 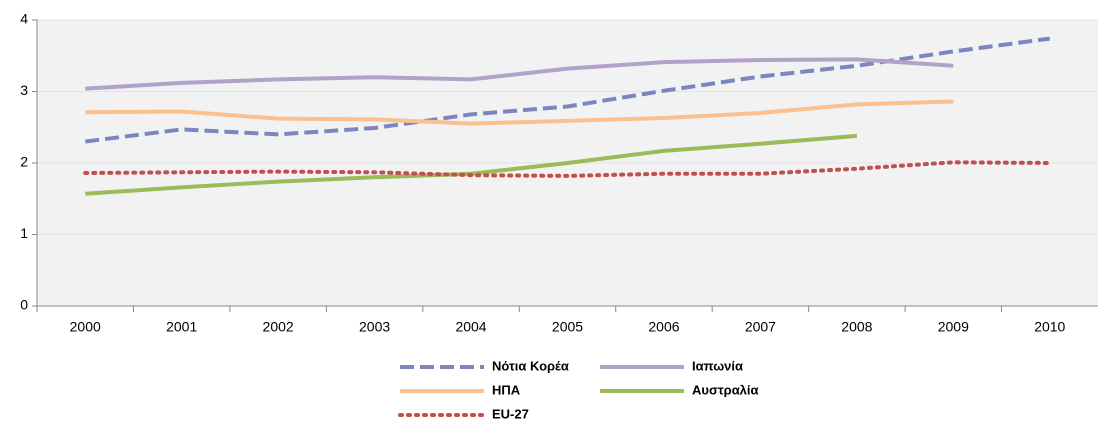 What do you see at coordinates (24, 19) in the screenshot?
I see `y-tick-label: 4` at bounding box center [24, 19].